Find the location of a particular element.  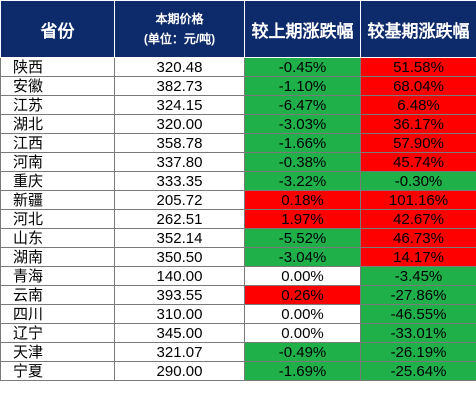

yoy-cell: -25.64% is located at coordinates (418, 371).